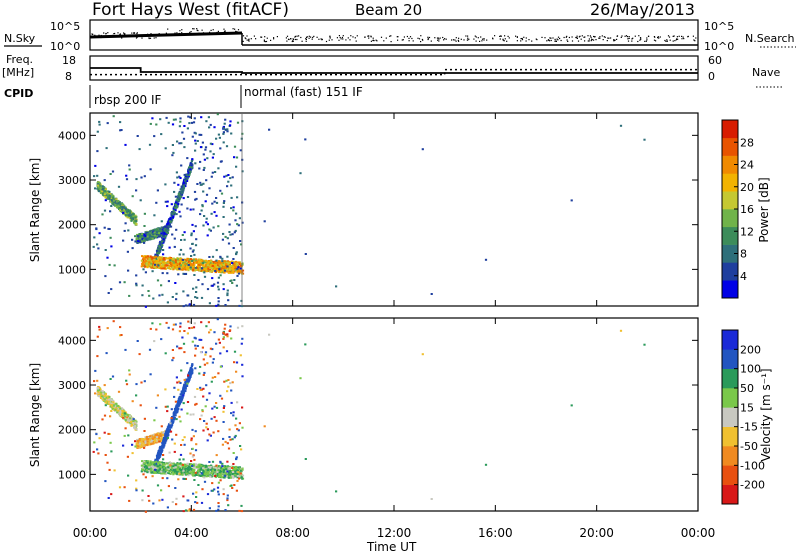 This screenshot has height=554, width=800. Describe the element at coordinates (770, 38) in the screenshot. I see `nsearch-label: N.Search` at that location.